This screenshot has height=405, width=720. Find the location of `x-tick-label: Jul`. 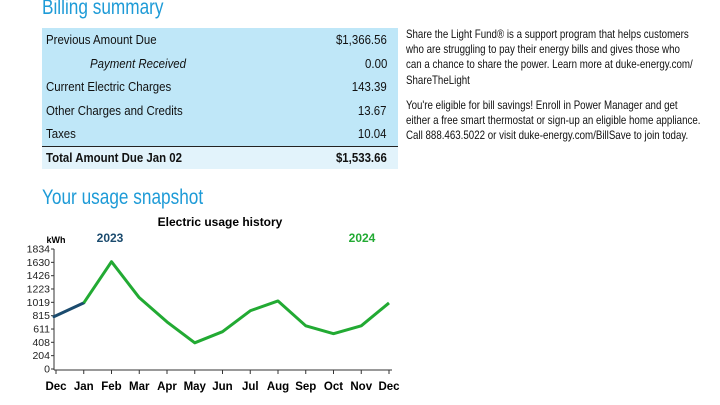

x-tick-label: Jul is located at coordinates (250, 387).